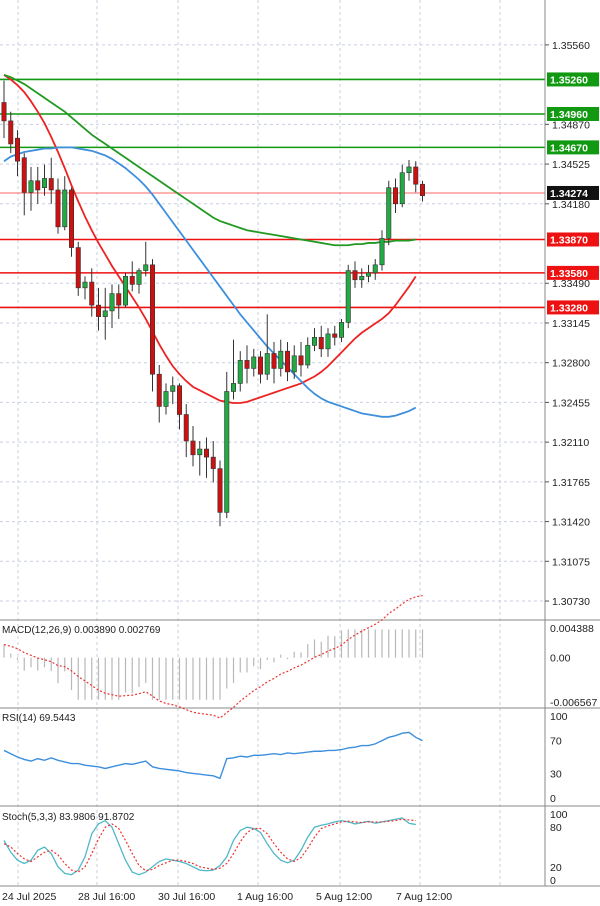  I want to click on axis-tick-label: 1.32110, so click(570, 443).